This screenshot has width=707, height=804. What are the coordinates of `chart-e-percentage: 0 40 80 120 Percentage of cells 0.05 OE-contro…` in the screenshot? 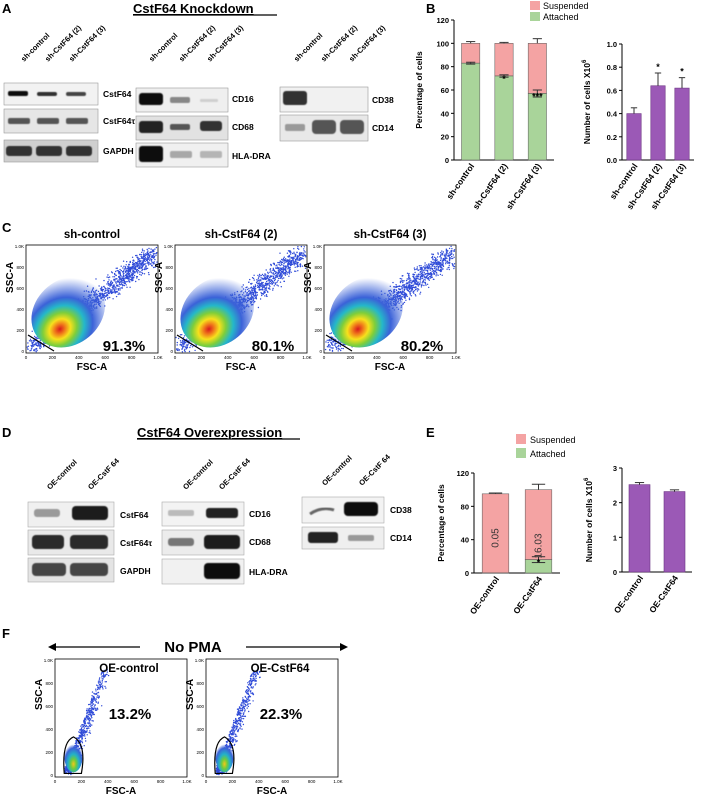 It's located at (498, 542).